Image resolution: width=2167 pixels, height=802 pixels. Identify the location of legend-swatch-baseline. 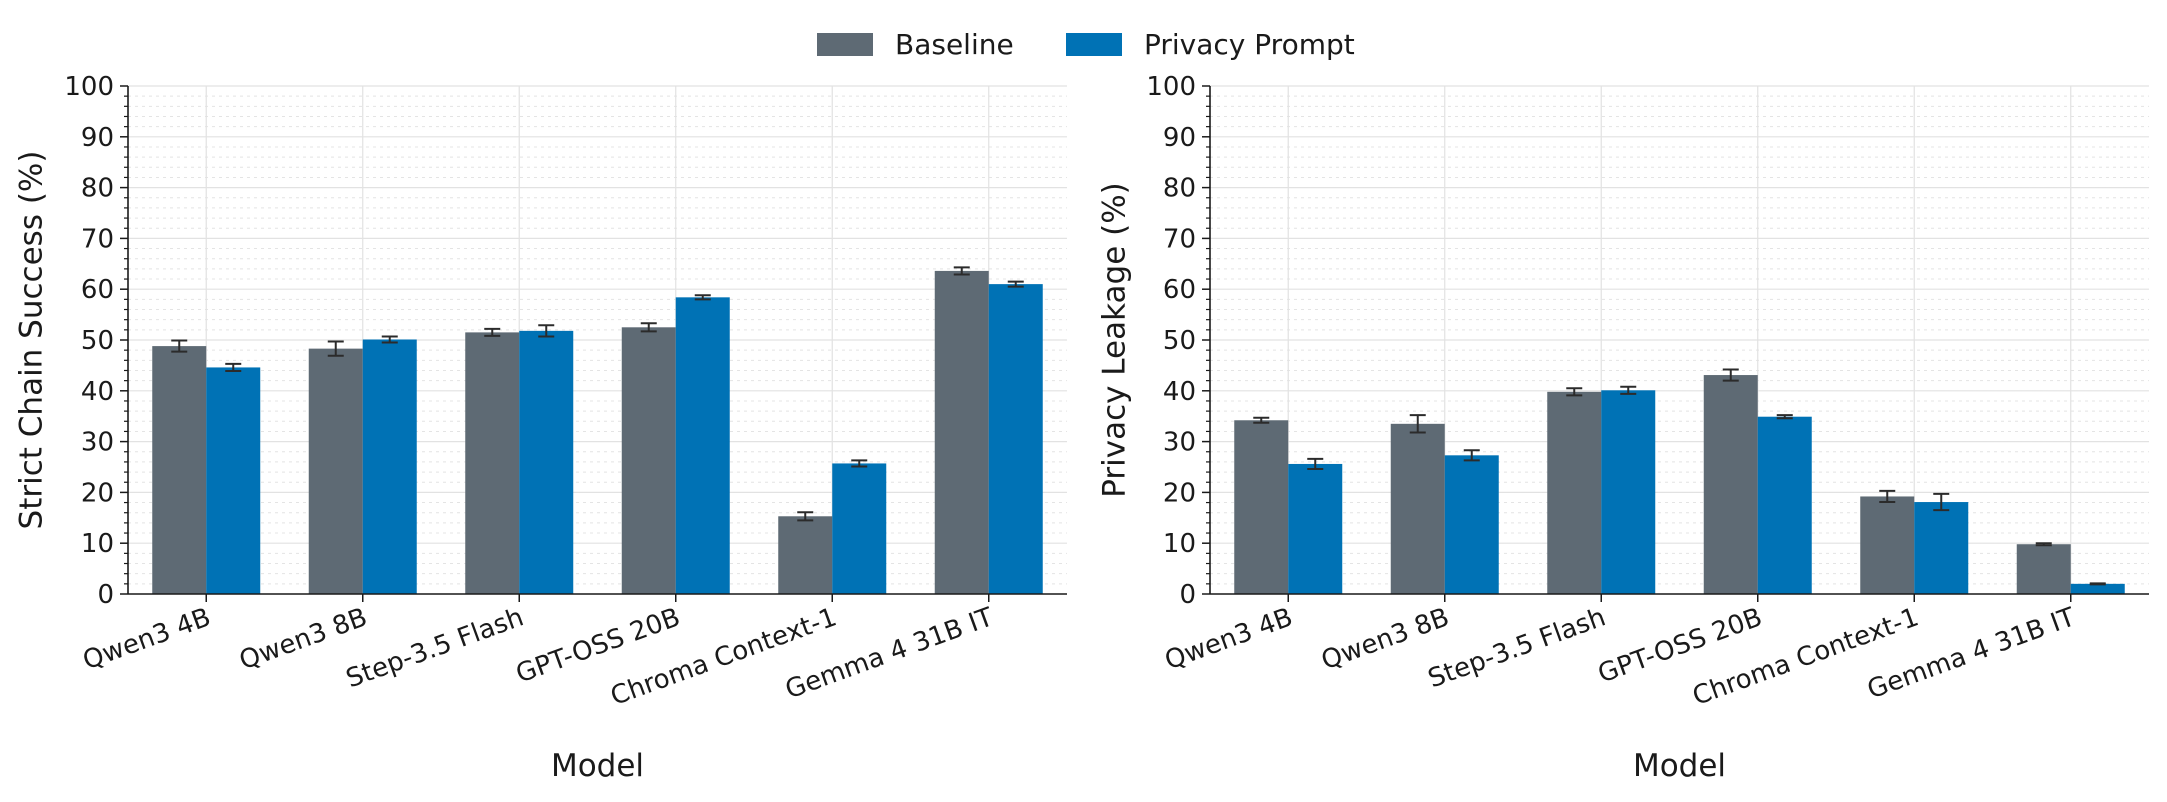
(845, 44).